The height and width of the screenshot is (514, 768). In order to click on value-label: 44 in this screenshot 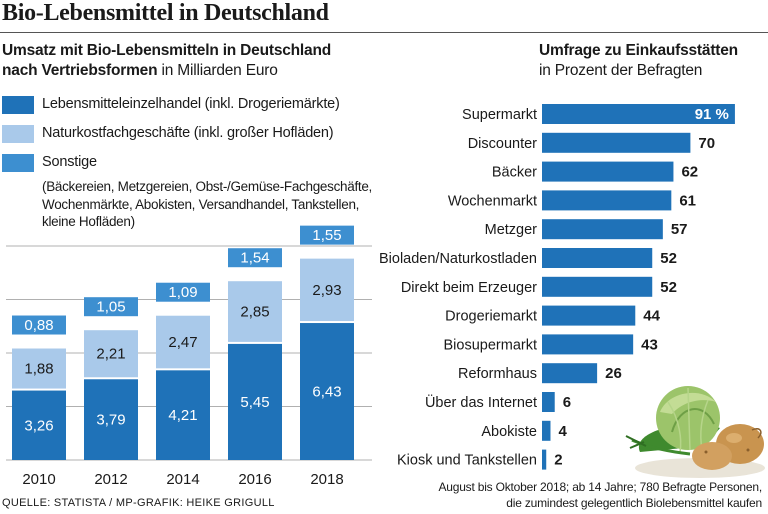, I will do `click(651, 316)`.